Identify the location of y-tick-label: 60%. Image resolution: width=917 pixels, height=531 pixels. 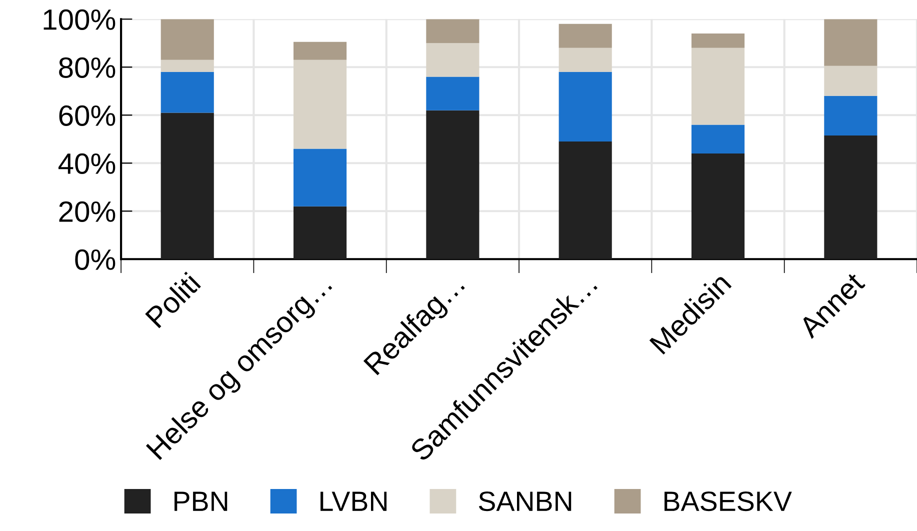
(87, 115).